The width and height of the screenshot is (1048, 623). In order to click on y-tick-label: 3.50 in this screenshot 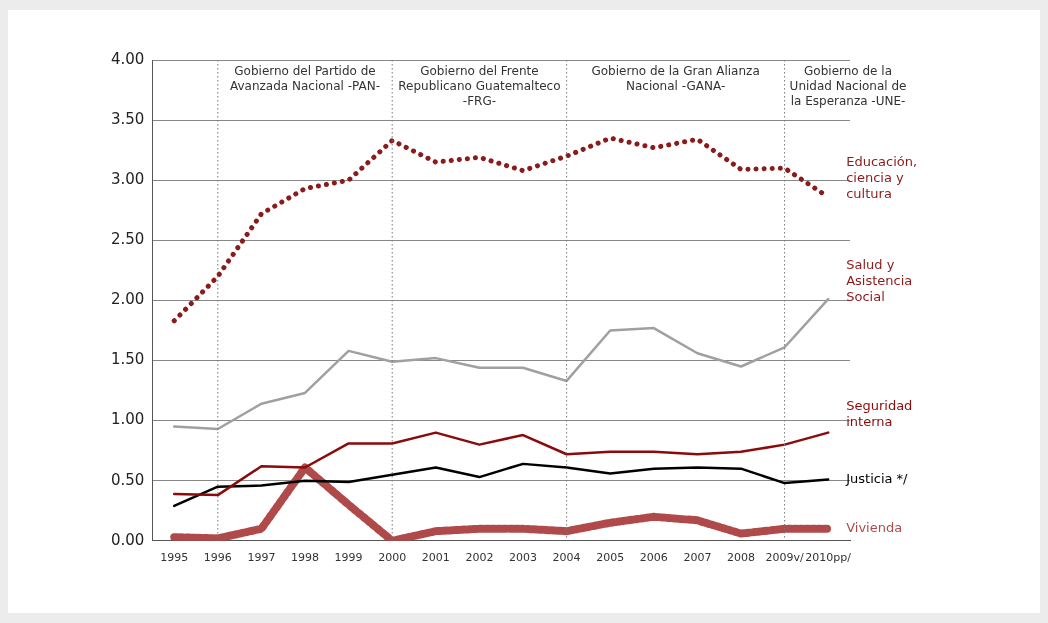, I will do `click(127, 118)`.